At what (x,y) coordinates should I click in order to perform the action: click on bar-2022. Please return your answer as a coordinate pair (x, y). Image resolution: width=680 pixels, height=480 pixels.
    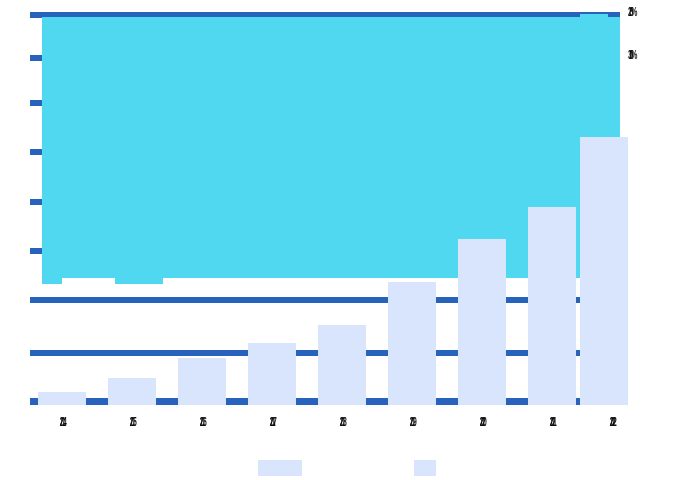
    Looking at the image, I should click on (604, 271).